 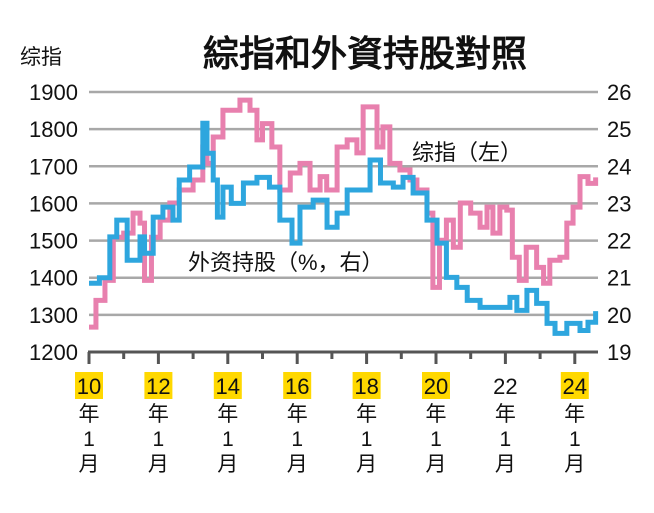 I want to click on left-tick-label: 1800, so click(x=53, y=129).